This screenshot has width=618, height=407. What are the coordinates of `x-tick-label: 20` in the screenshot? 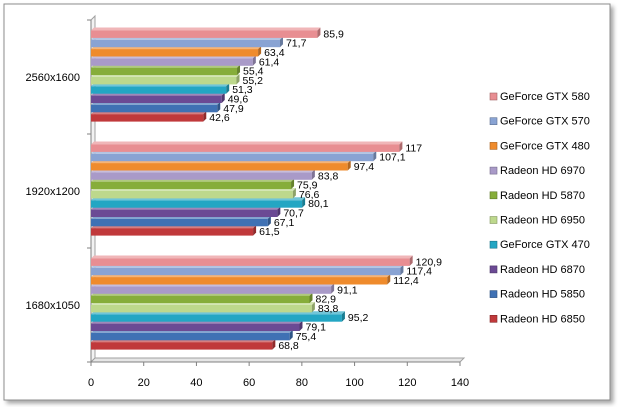 It's located at (144, 383).